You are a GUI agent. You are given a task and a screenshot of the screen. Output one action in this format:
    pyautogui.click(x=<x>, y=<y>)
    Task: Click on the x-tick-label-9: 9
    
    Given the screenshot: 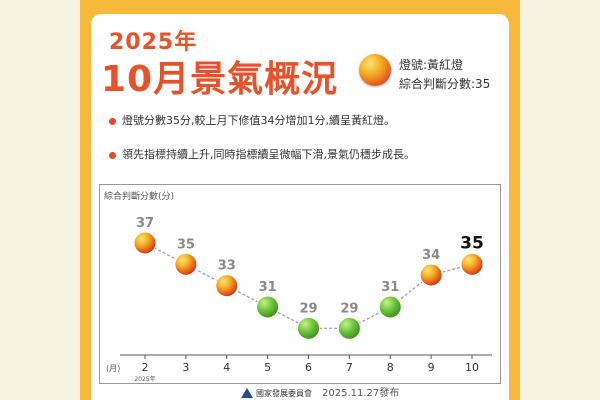 What is the action you would take?
    pyautogui.click(x=431, y=367)
    